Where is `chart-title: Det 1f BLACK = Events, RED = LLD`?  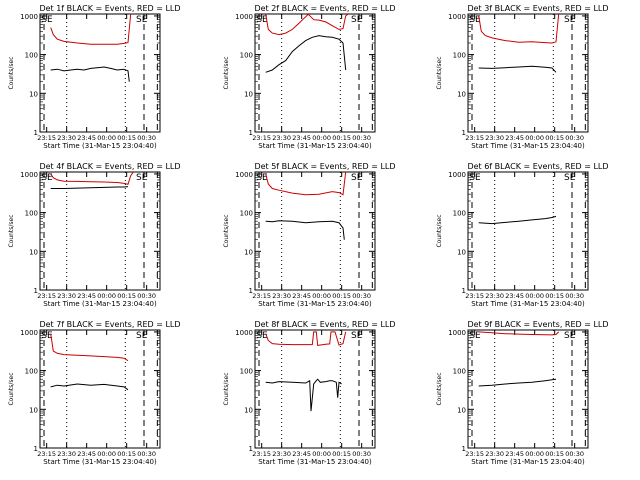 chart-title: Det 1f BLACK = Events, RED = LLD is located at coordinates (109, 8).